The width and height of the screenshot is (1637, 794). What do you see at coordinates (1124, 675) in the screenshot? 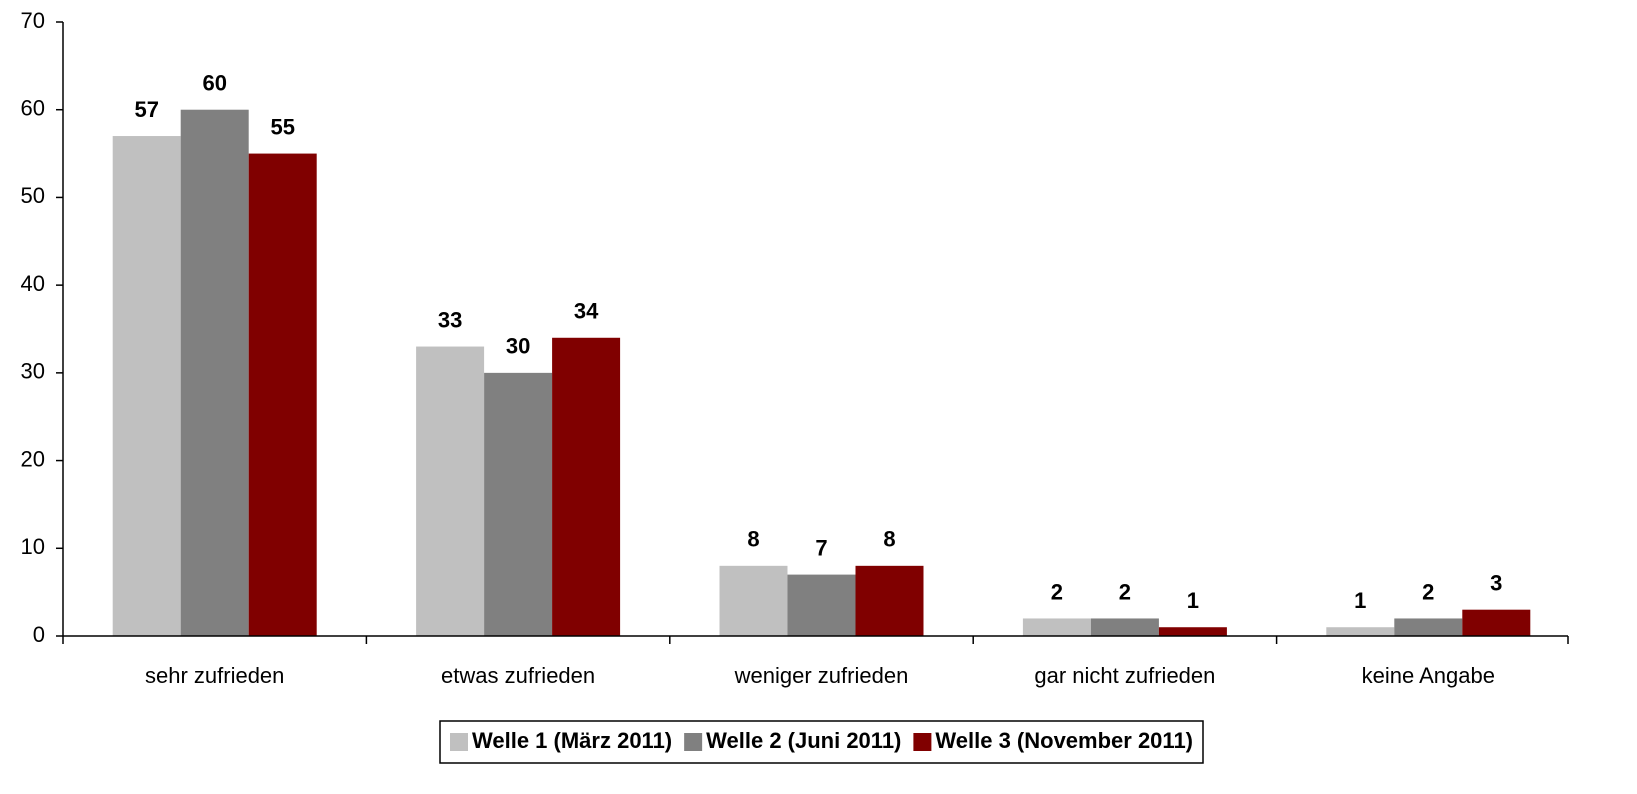
I see `x-tick-label: gar nicht zufrieden` at bounding box center [1124, 675].